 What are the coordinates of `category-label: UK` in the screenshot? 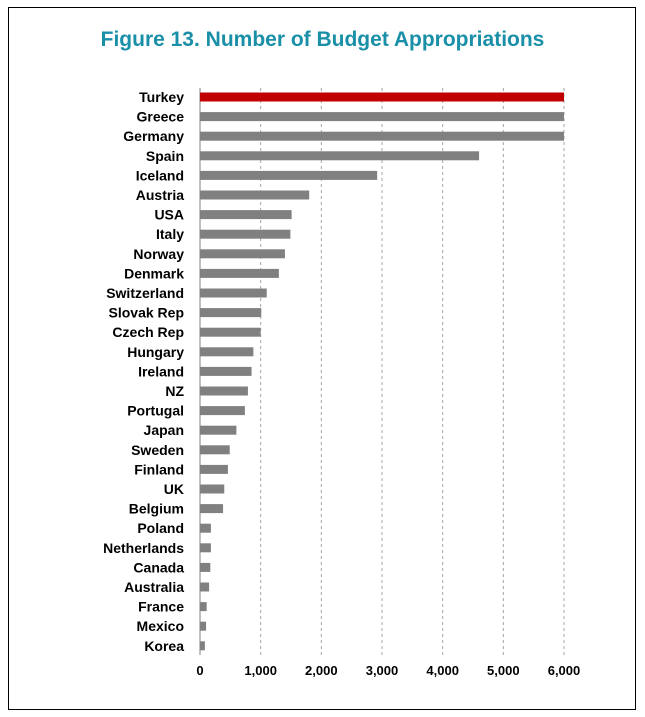 It's located at (174, 489).